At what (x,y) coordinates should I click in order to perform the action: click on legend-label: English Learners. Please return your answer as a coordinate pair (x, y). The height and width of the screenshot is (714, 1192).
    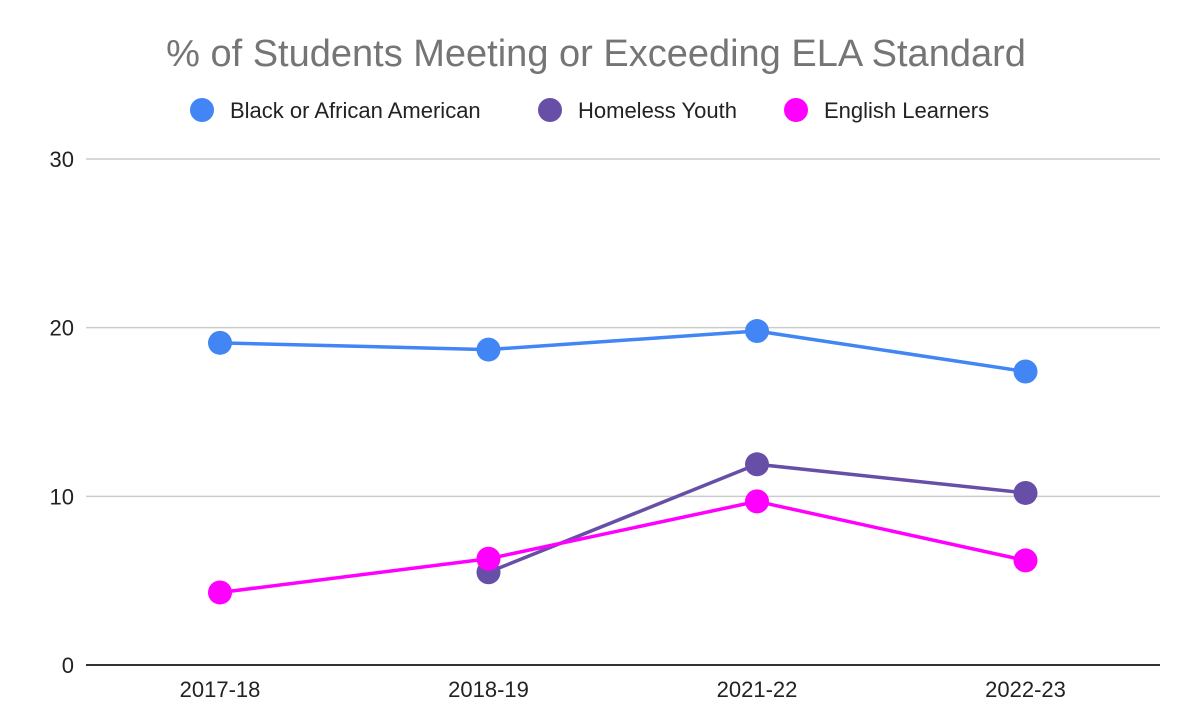
    Looking at the image, I should click on (906, 110).